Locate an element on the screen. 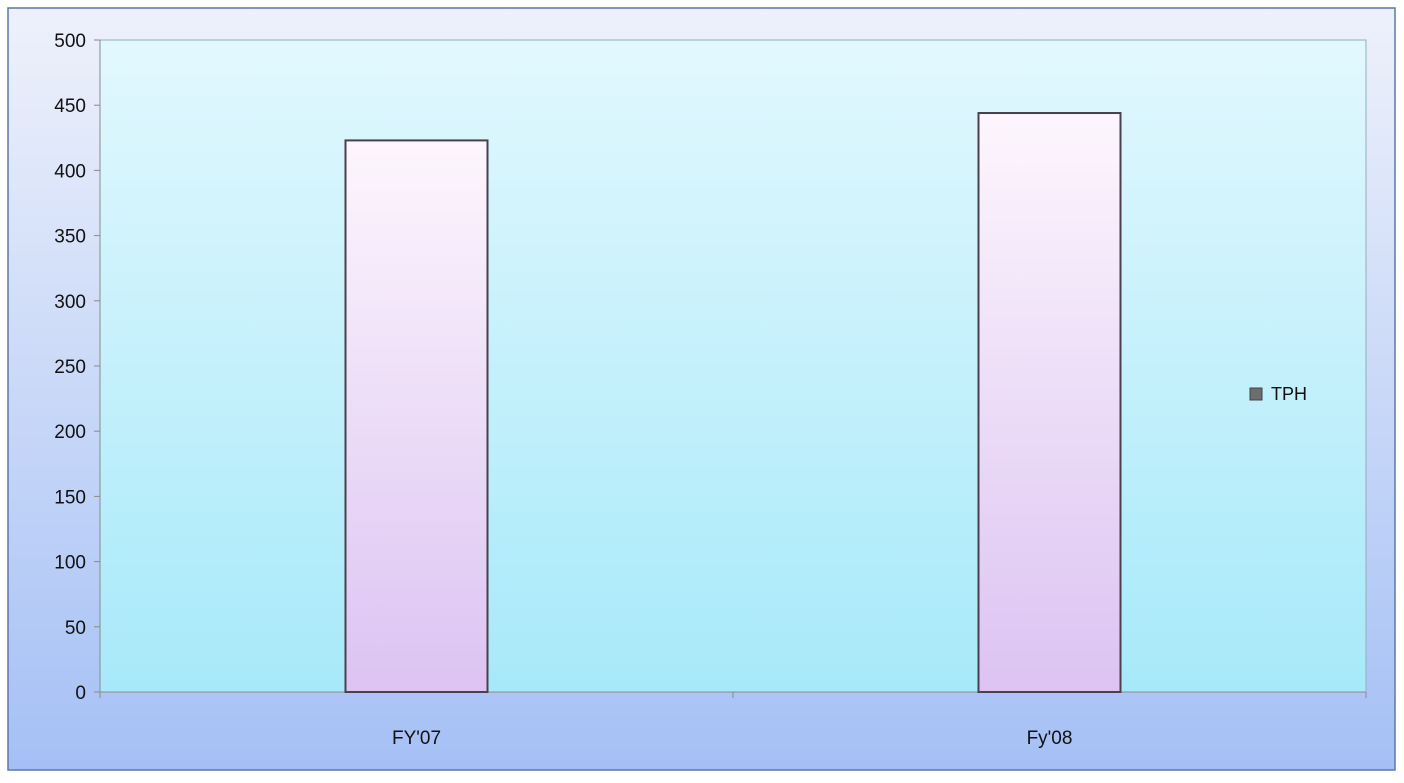 The height and width of the screenshot is (783, 1404). y-axis: 0 50 100 150 200 250 300 350 400 450 500 is located at coordinates (77, 367).